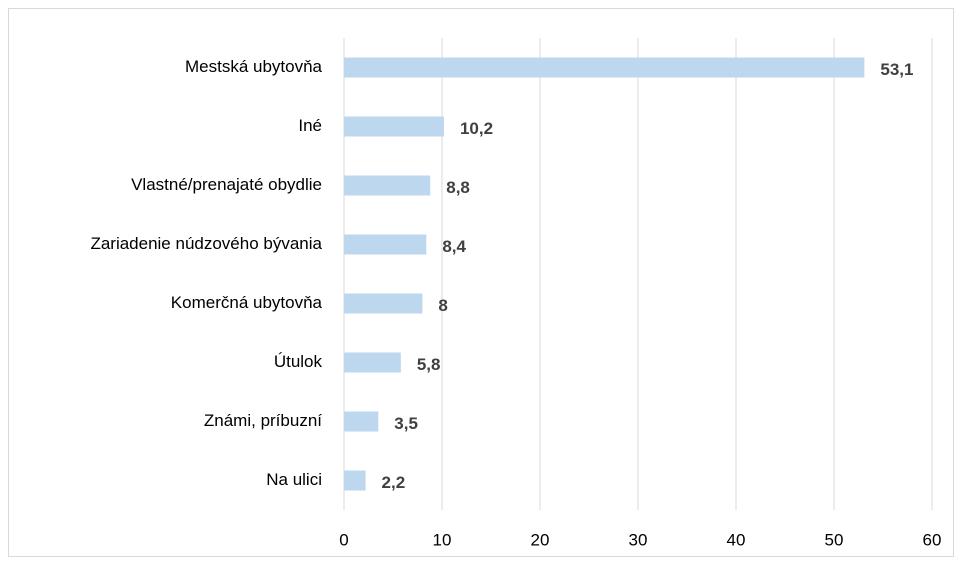 This screenshot has width=962, height=565. Describe the element at coordinates (638, 539) in the screenshot. I see `x-tick-label: 30` at that location.